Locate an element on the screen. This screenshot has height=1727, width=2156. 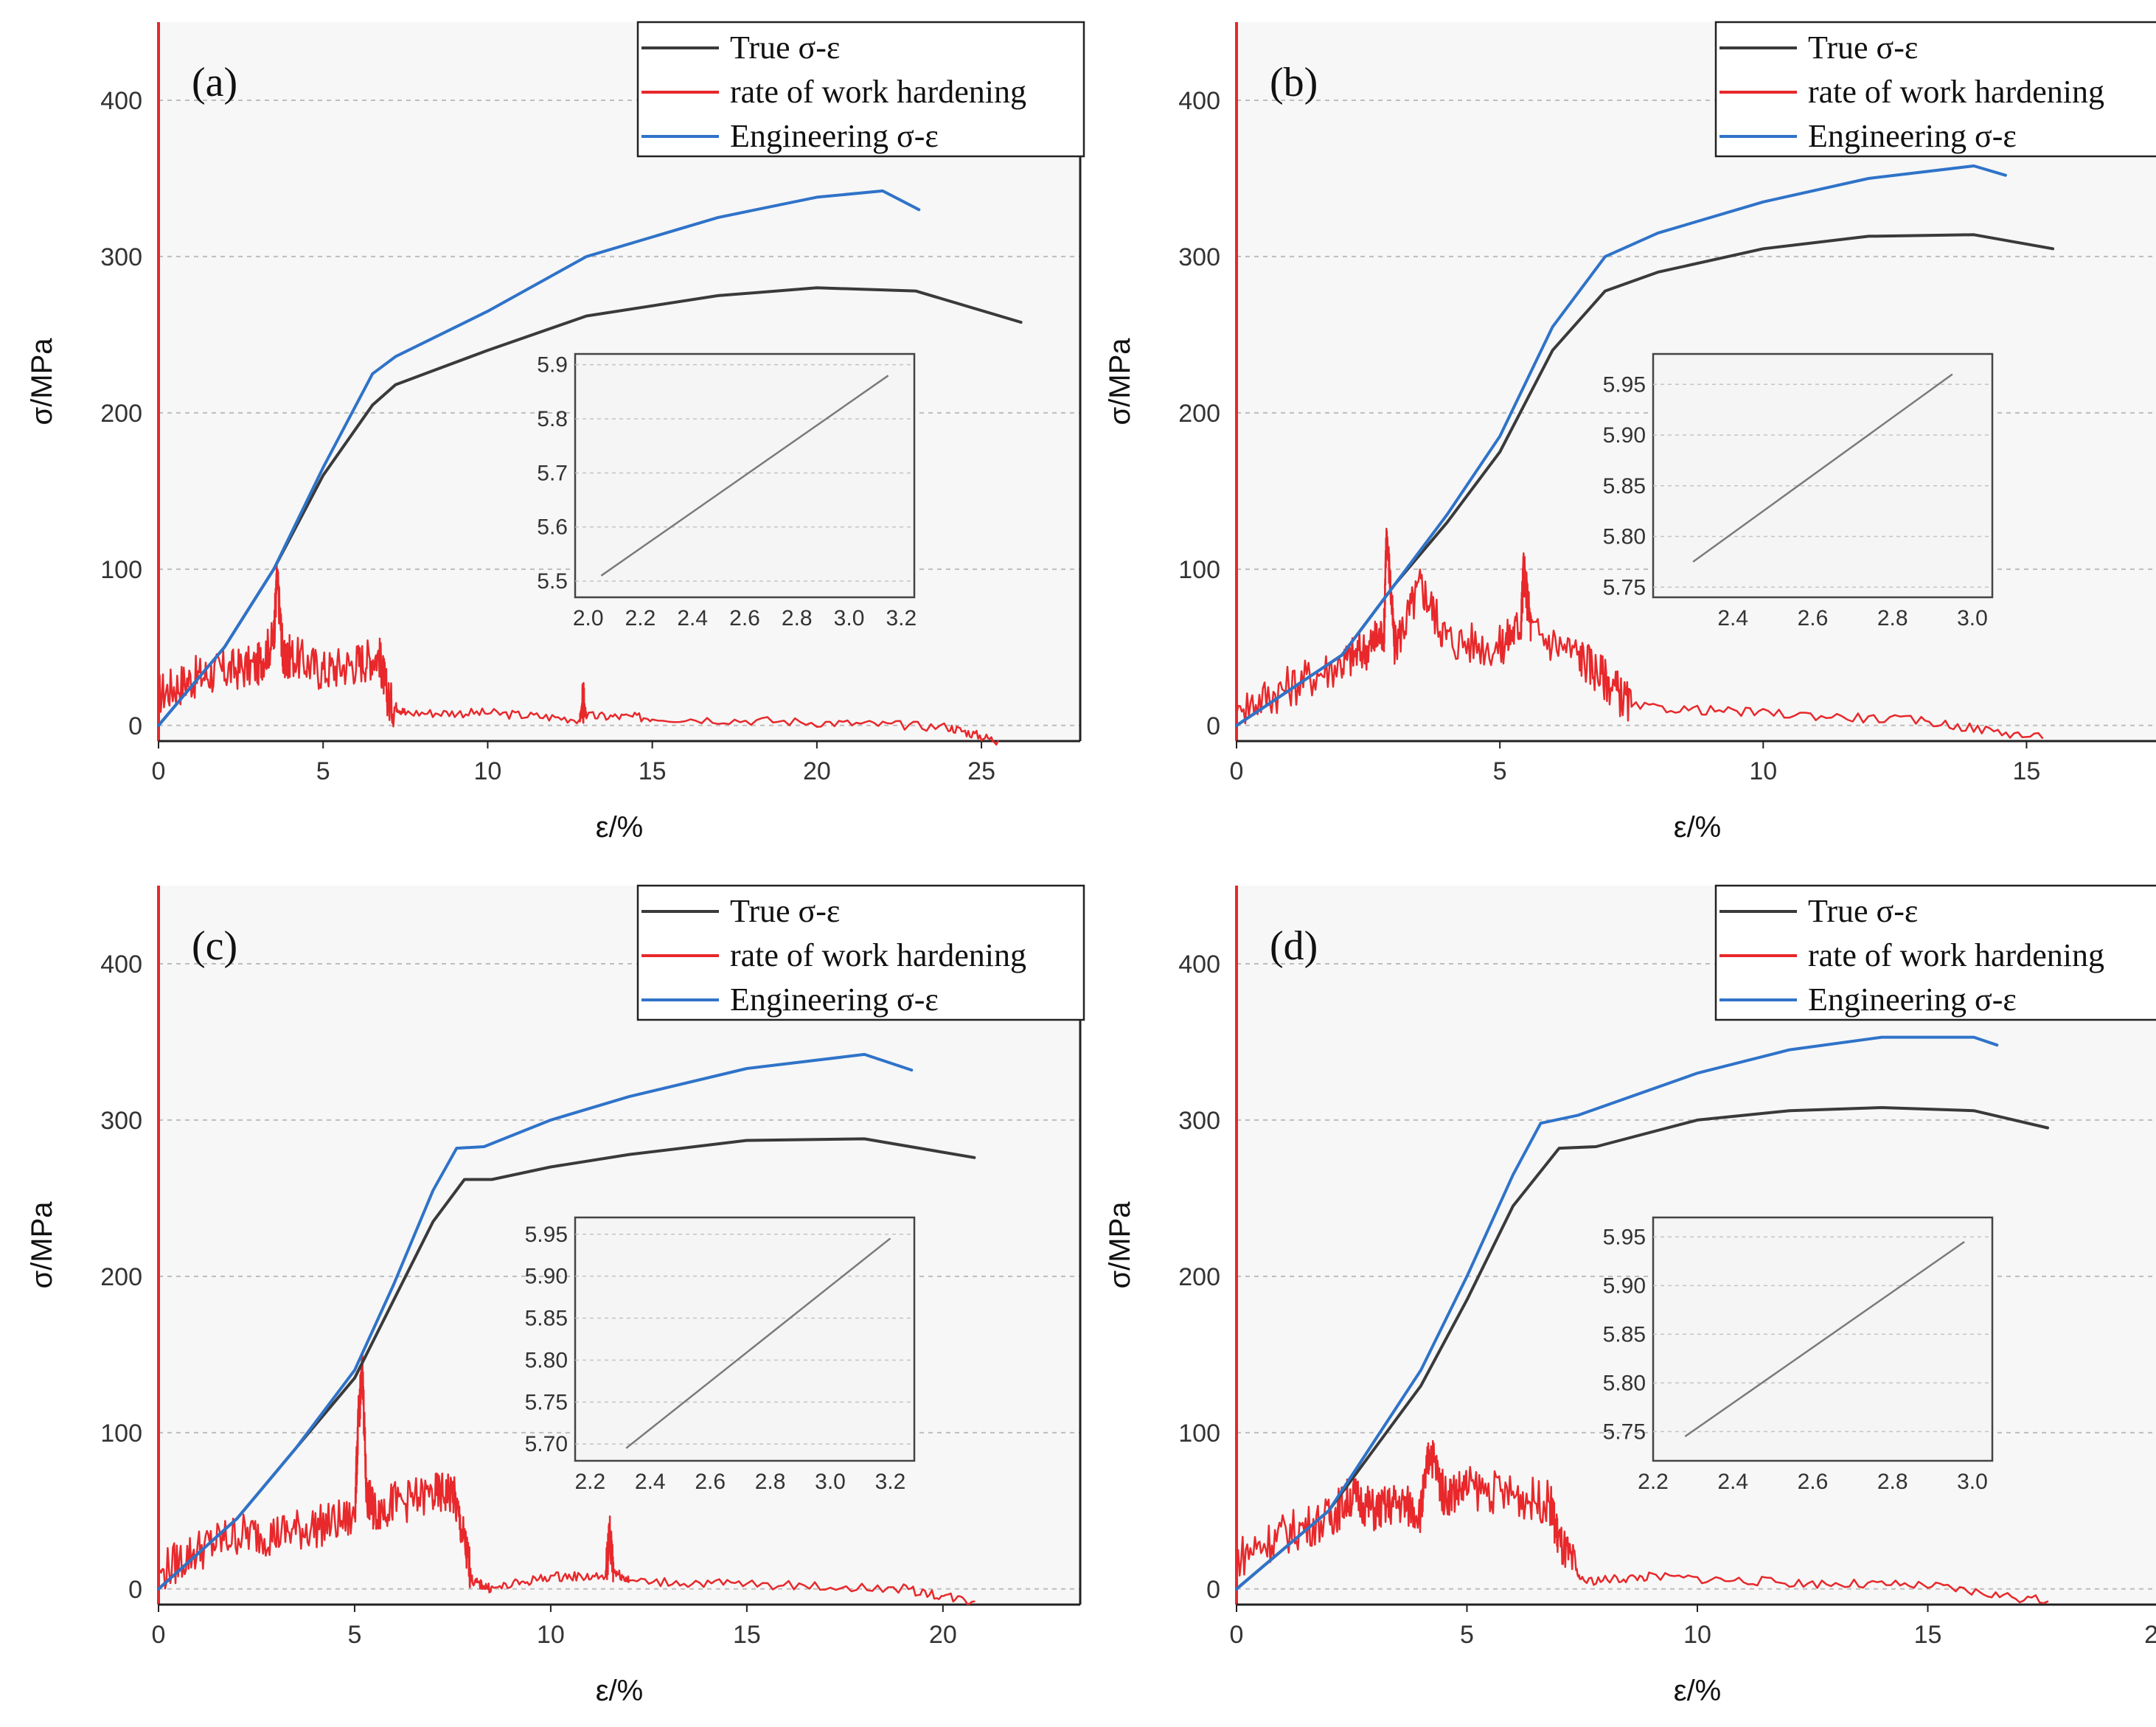
inset-x-tick-label: 2.0 is located at coordinates (588, 618).